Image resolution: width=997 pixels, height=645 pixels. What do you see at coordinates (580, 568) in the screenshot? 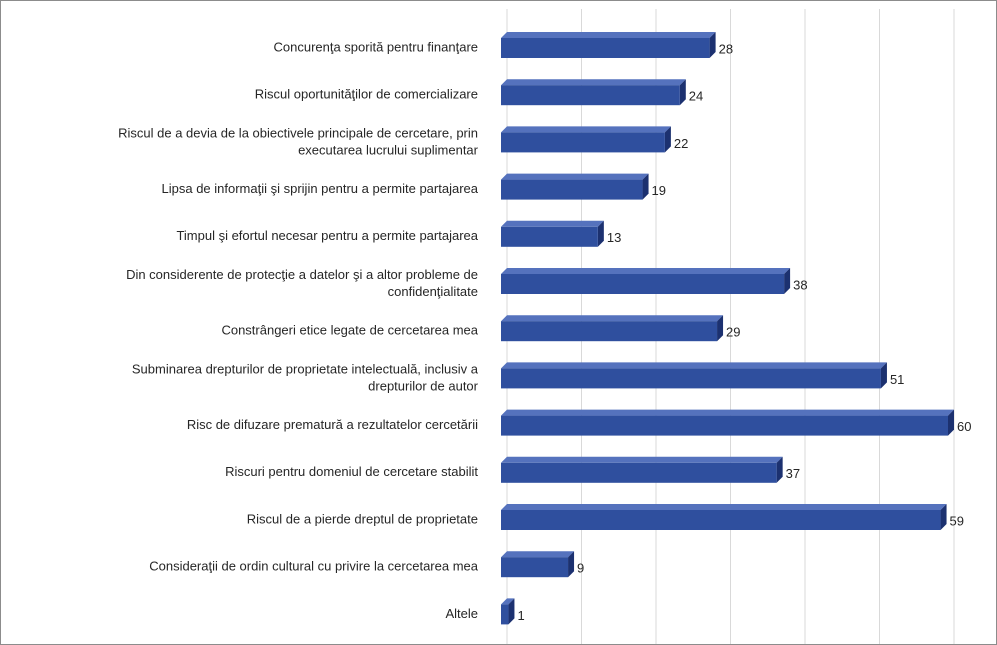
I see `data-label: 9` at bounding box center [580, 568].